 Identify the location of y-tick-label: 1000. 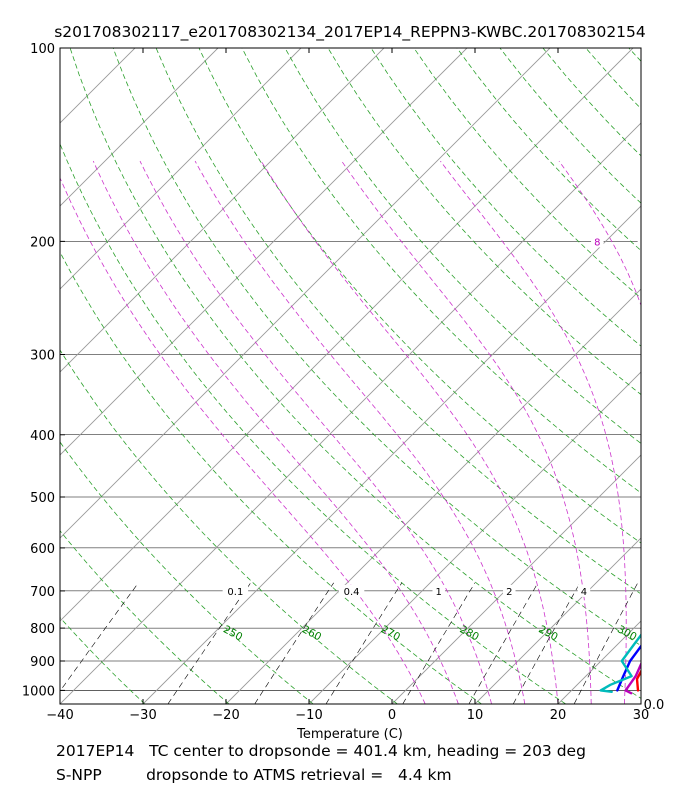
(38, 691).